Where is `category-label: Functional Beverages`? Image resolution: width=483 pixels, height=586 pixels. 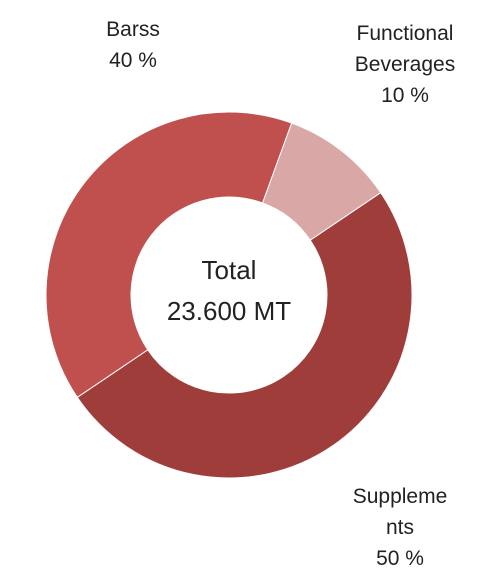 category-label: Functional Beverages is located at coordinates (405, 49).